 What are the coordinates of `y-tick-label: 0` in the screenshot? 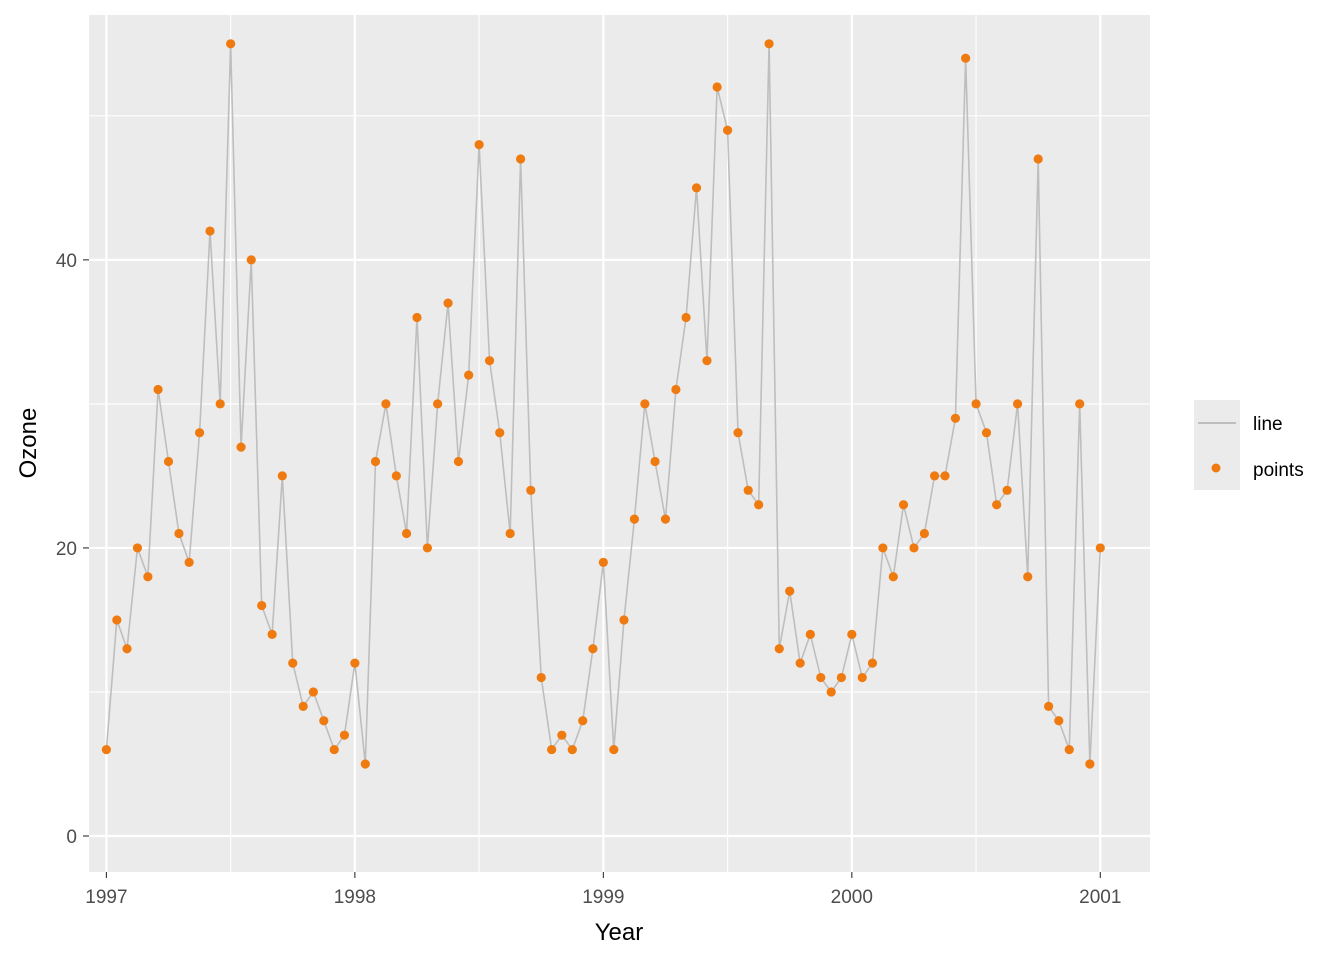 It's located at (71, 837).